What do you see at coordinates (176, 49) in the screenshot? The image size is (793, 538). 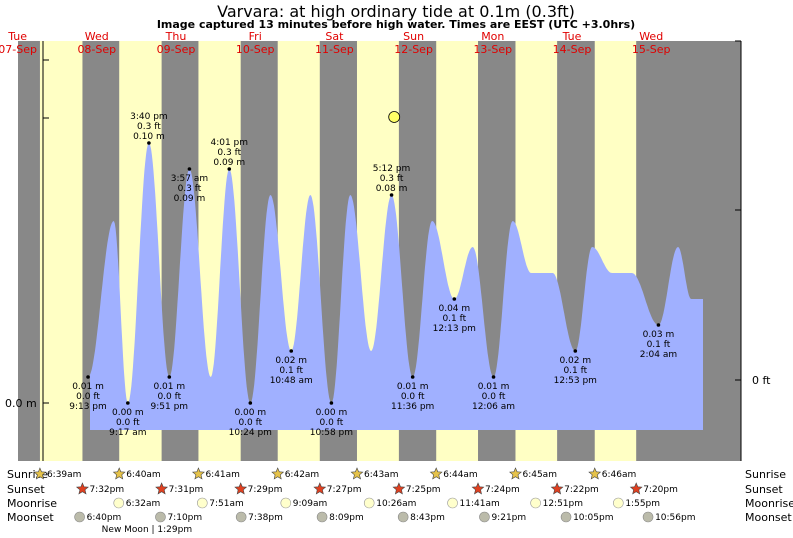 I see `day-date: 09-Sep` at bounding box center [176, 49].